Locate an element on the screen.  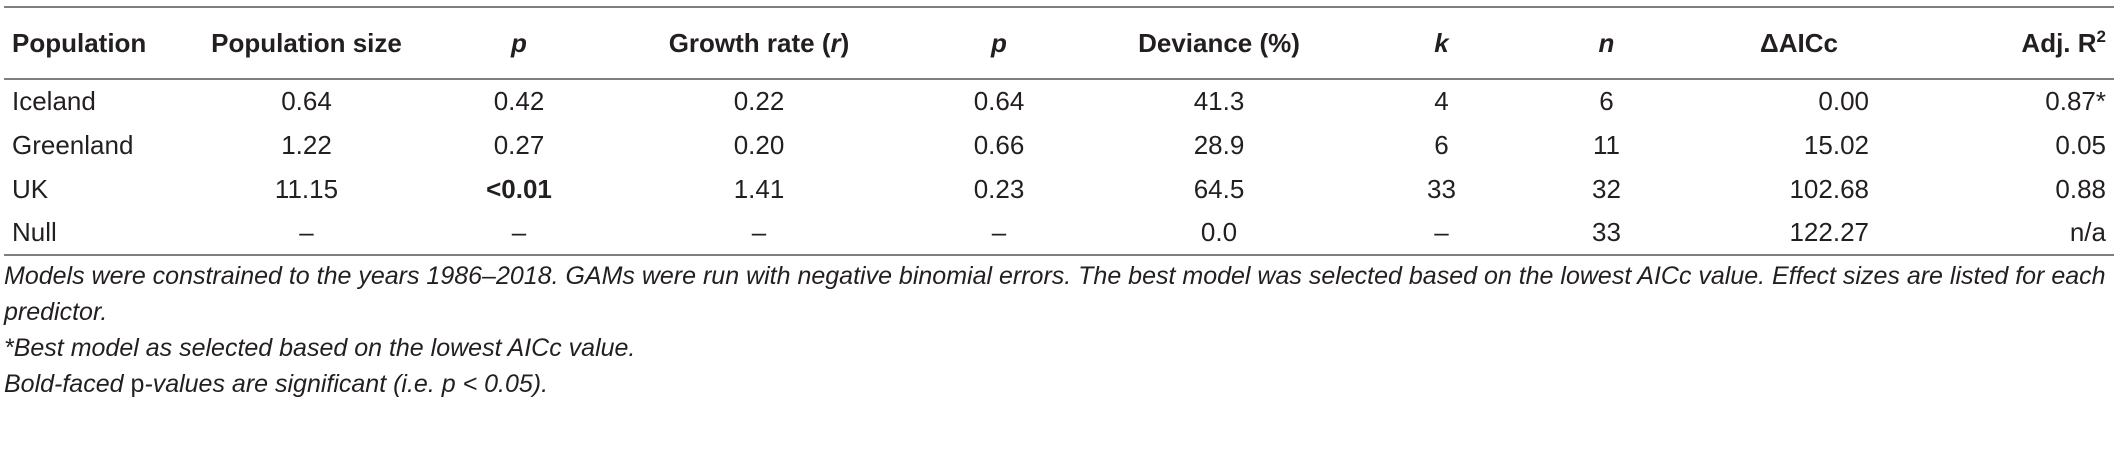
cell-k: 4 is located at coordinates (1441, 101).